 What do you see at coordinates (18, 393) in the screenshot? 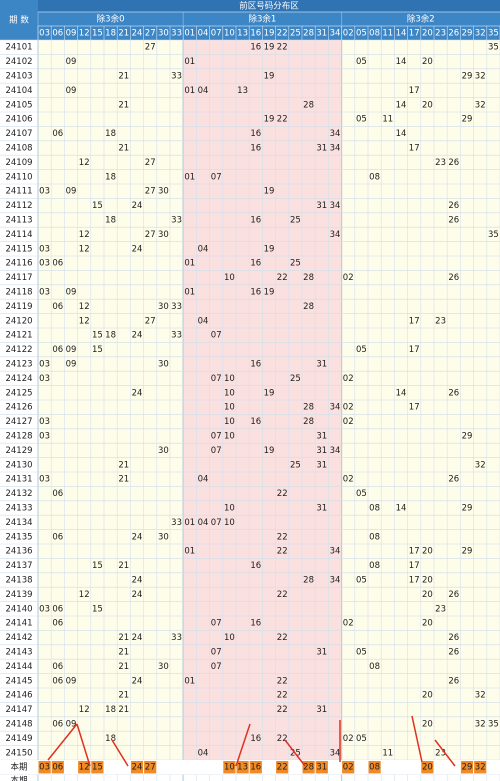
I see `period: 24125` at bounding box center [18, 393].